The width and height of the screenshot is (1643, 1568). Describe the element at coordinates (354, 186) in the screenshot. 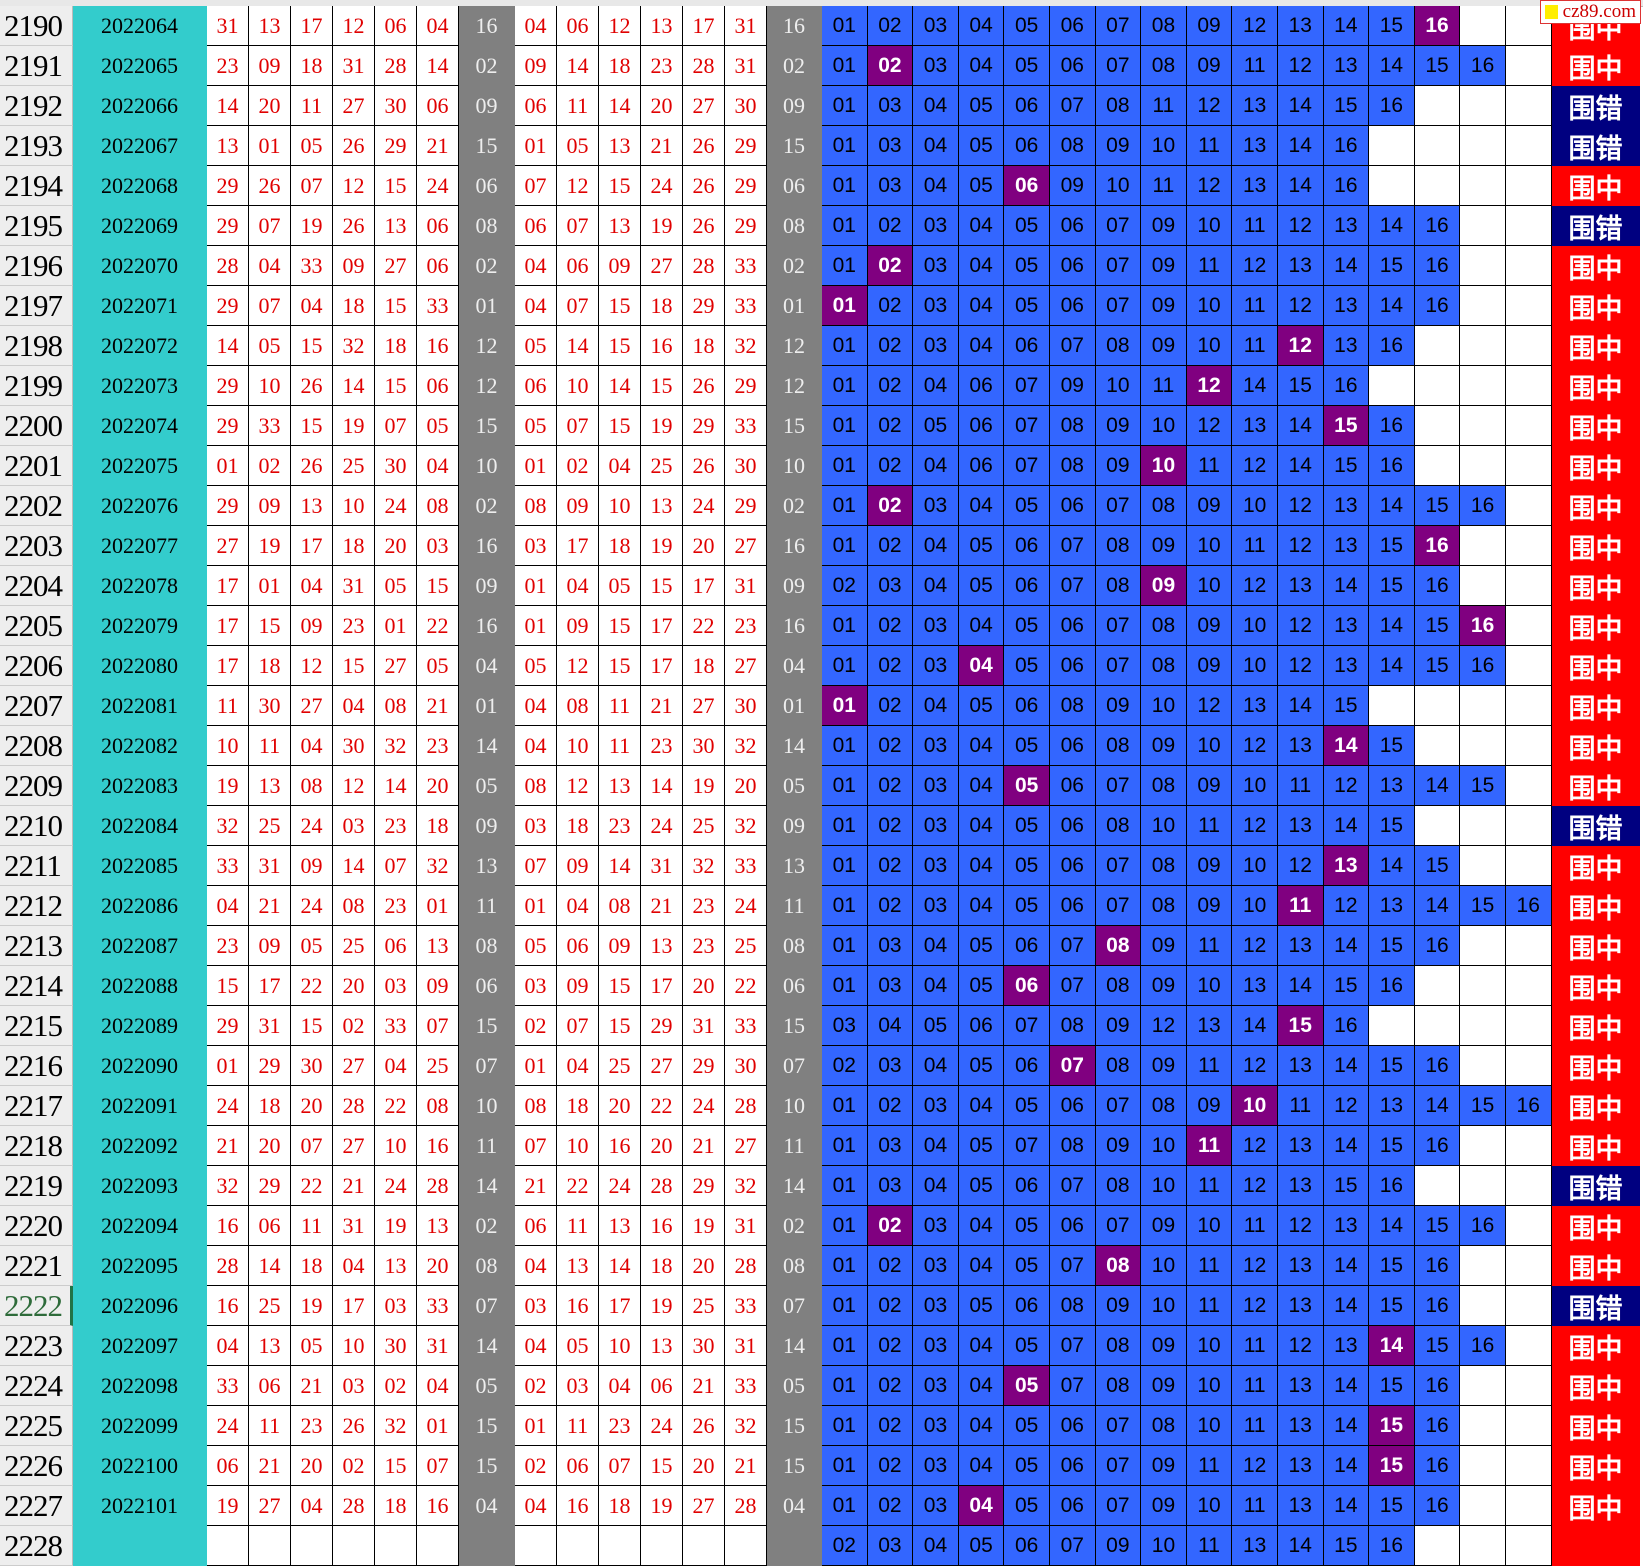

I see `draw-number-cell: 12` at that location.